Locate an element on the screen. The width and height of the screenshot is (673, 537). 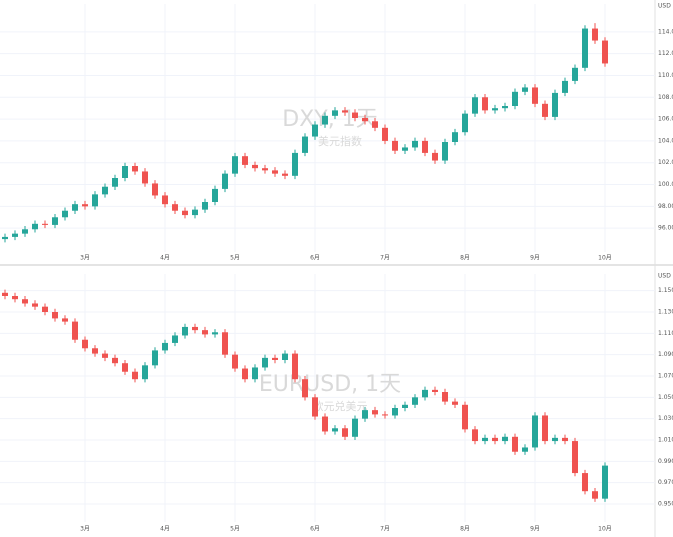
y-tick-label: 104.000 is located at coordinates (665, 140).